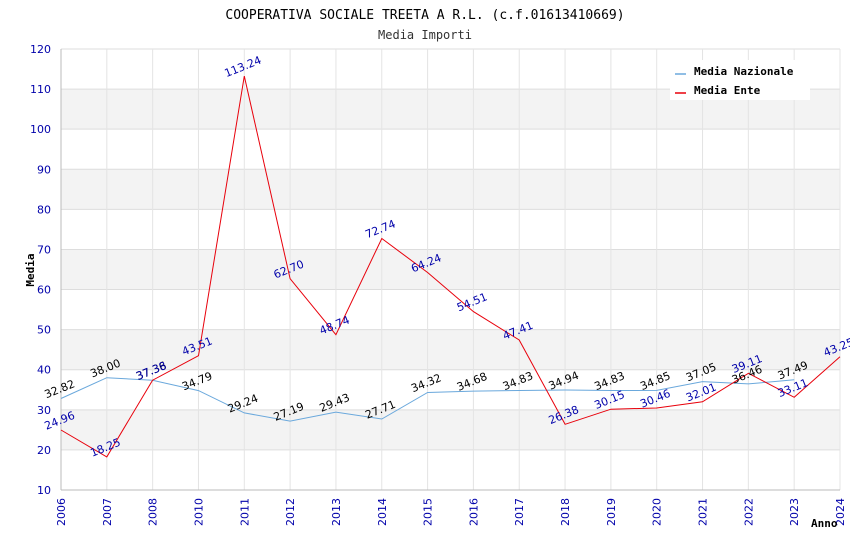  What do you see at coordinates (564, 381) in the screenshot?
I see `data-label: 34.94` at bounding box center [564, 381].